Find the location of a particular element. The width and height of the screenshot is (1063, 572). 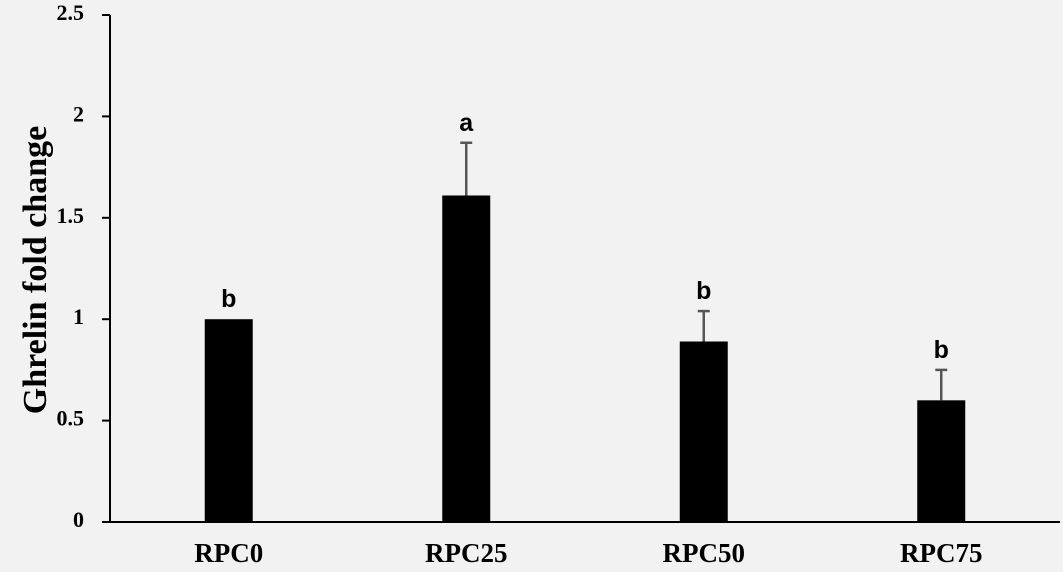

x-category-label: RPC0 is located at coordinates (228, 553).